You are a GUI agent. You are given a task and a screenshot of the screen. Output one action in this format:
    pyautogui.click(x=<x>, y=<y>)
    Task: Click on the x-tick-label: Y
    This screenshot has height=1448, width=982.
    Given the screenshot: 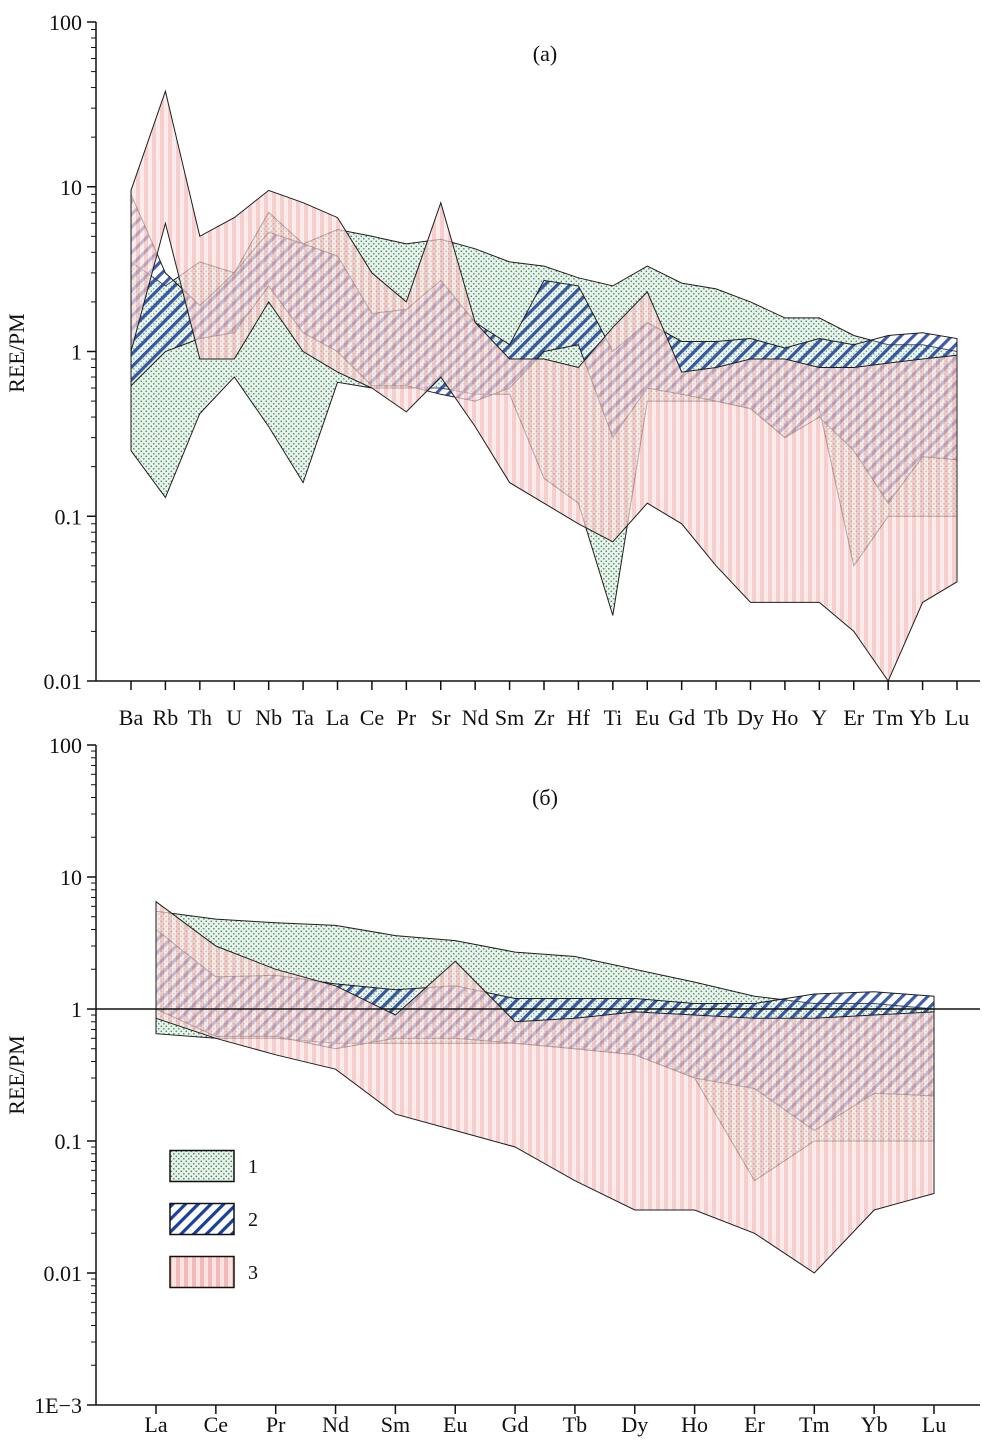 What is the action you would take?
    pyautogui.click(x=819, y=717)
    